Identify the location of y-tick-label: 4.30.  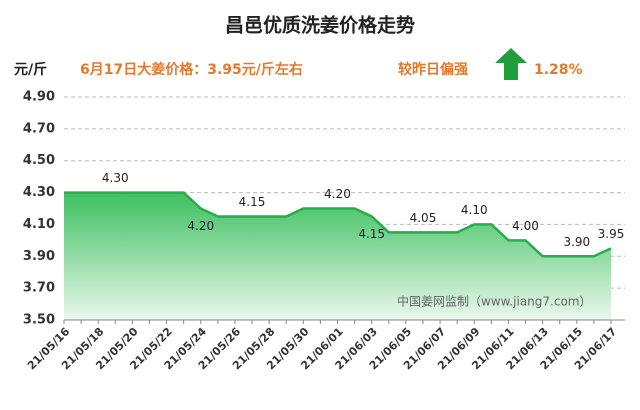
(39, 192).